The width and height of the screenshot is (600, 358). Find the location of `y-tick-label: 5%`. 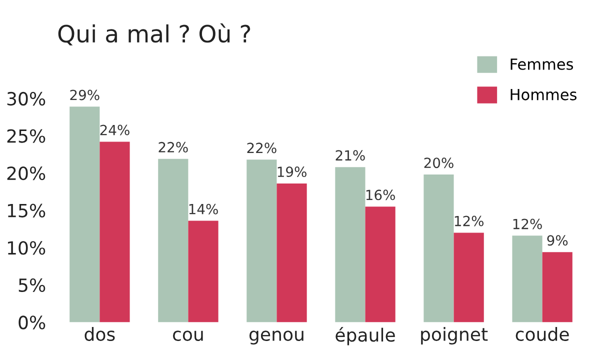

y-tick-label: 5% is located at coordinates (32, 285).